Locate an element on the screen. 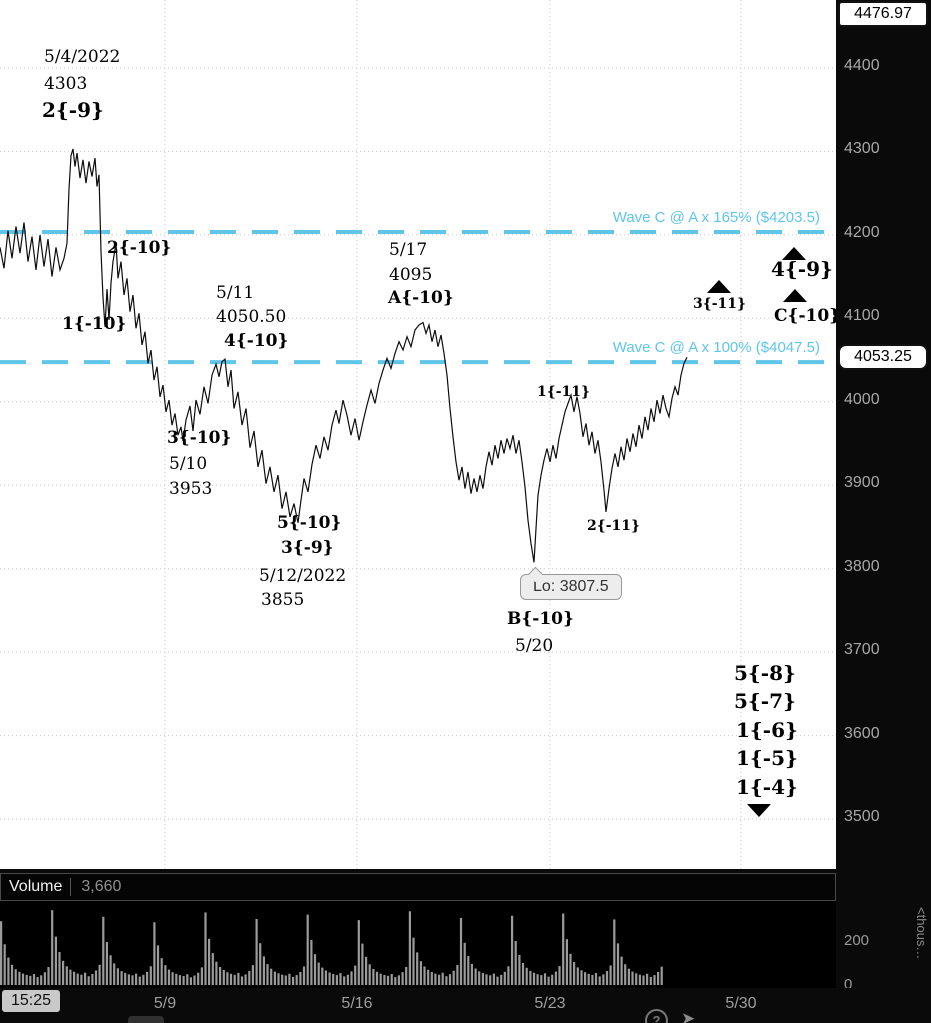 Image resolution: width=931 pixels, height=1023 pixels. header-divider is located at coordinates (71, 887).